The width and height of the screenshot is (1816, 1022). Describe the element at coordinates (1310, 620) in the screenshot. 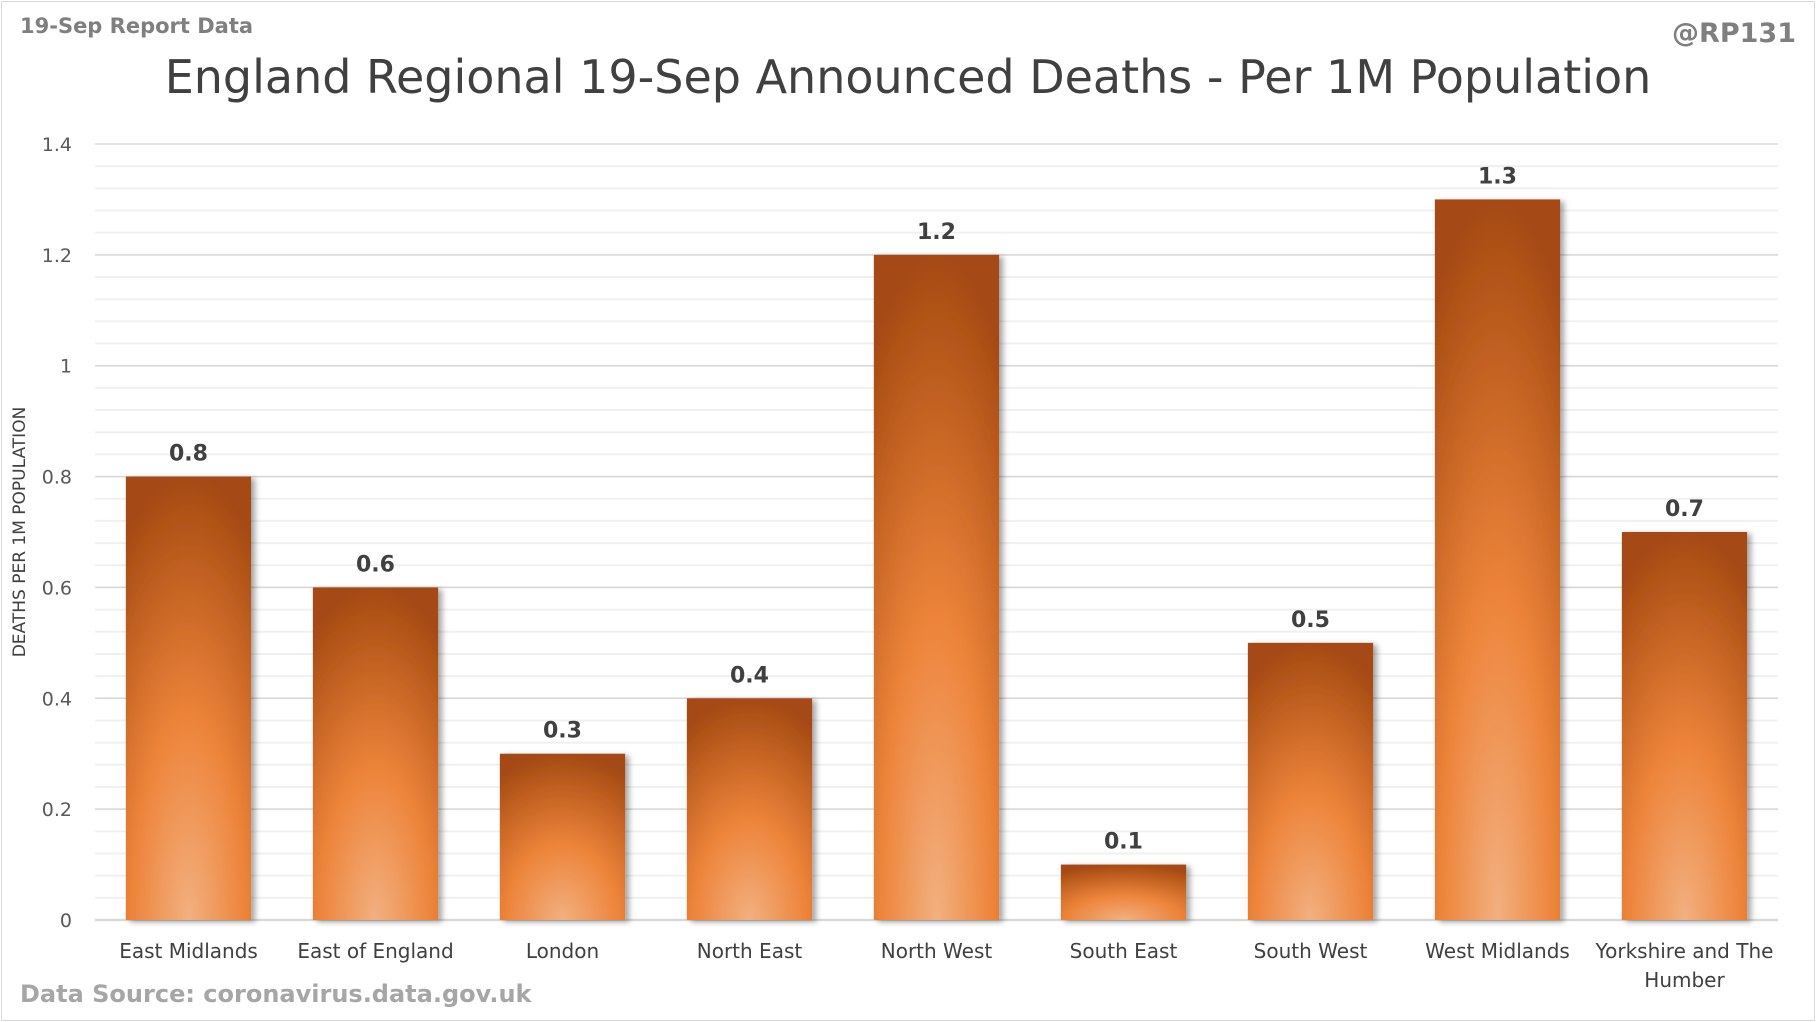

I see `data-label: 0.5` at that location.